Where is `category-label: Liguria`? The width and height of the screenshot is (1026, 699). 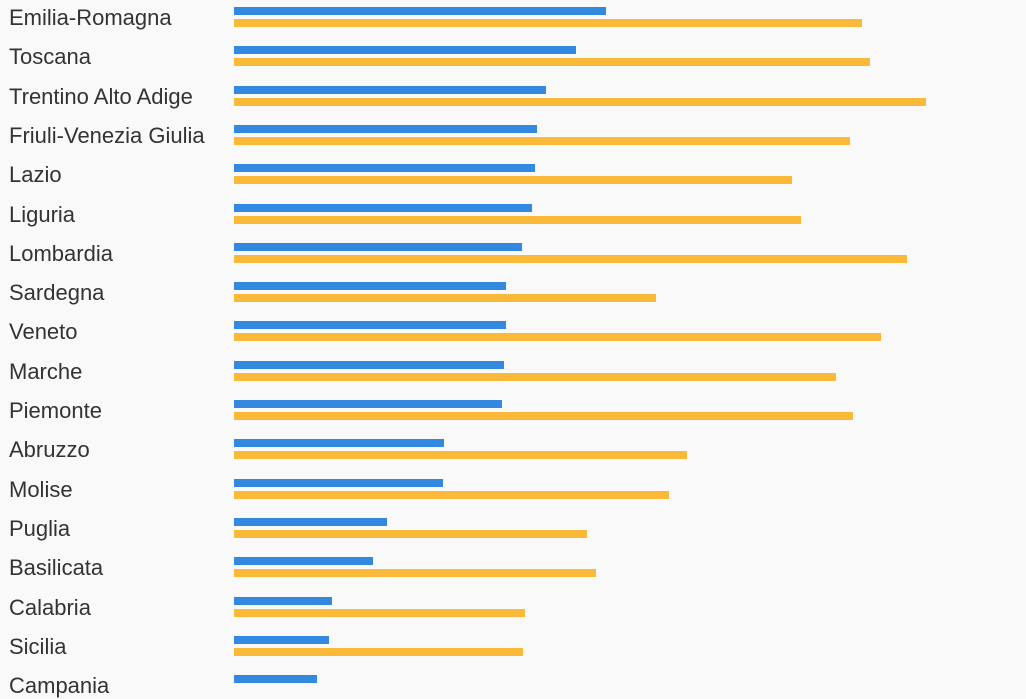 category-label: Liguria is located at coordinates (42, 214).